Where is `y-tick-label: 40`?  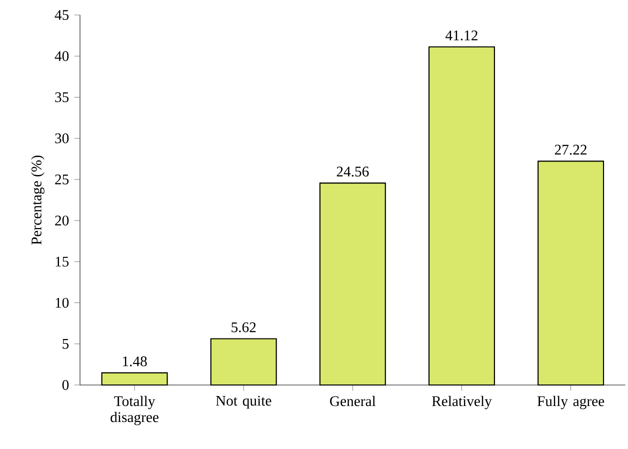 y-tick-label: 40 is located at coordinates (61, 56).